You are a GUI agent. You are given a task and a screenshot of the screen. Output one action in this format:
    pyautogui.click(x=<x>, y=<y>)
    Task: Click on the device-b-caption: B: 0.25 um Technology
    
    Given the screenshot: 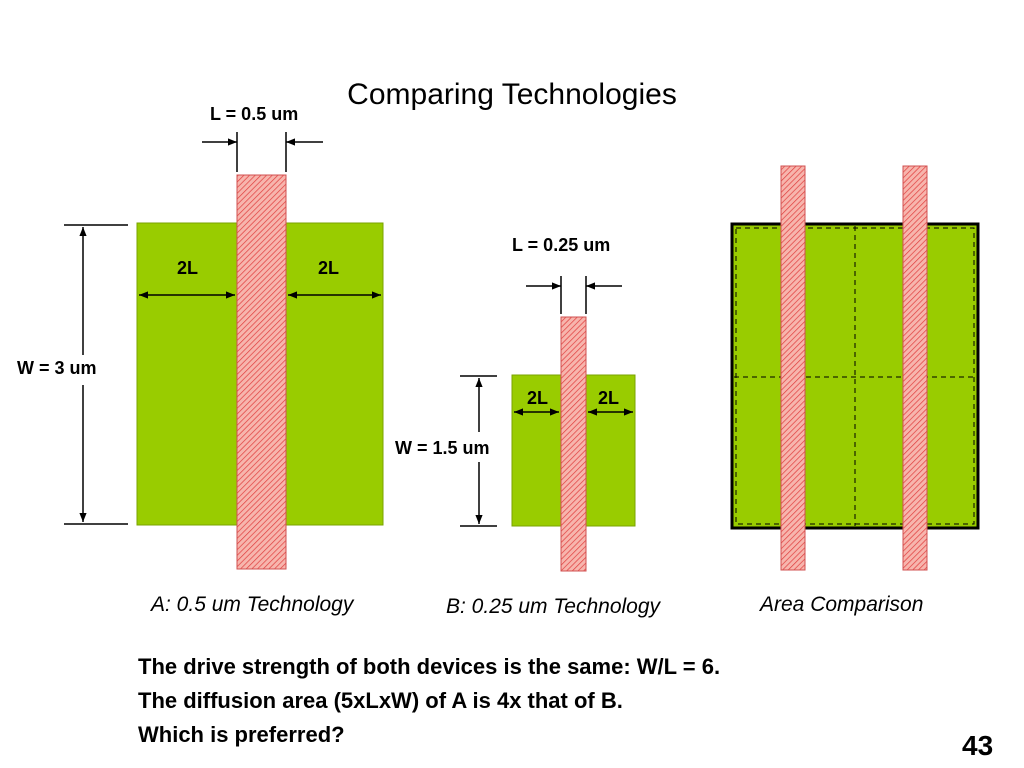 What is the action you would take?
    pyautogui.click(x=553, y=606)
    